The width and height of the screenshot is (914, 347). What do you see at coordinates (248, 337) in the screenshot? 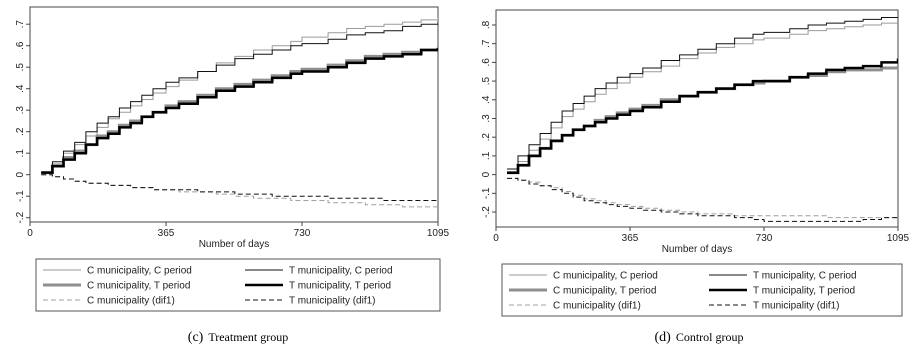
I see `caption-text: Treatment group` at bounding box center [248, 337].